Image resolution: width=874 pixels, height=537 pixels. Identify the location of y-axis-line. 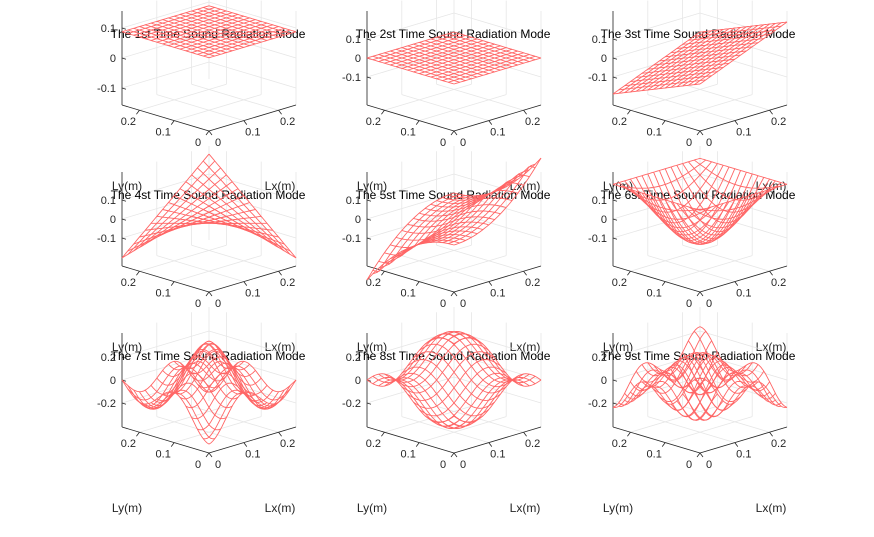
(410, 440).